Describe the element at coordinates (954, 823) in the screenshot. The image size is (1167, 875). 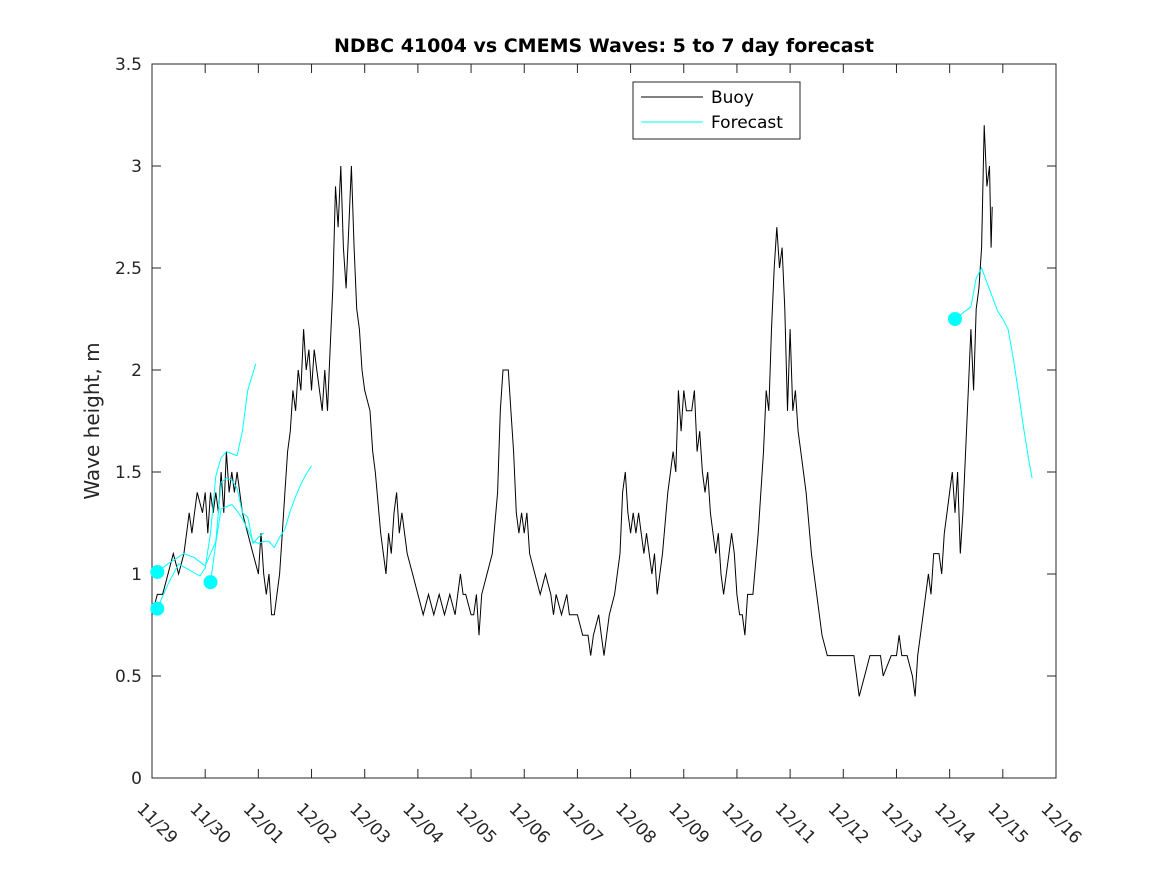
I see `x-tick-label: 12/14` at that location.